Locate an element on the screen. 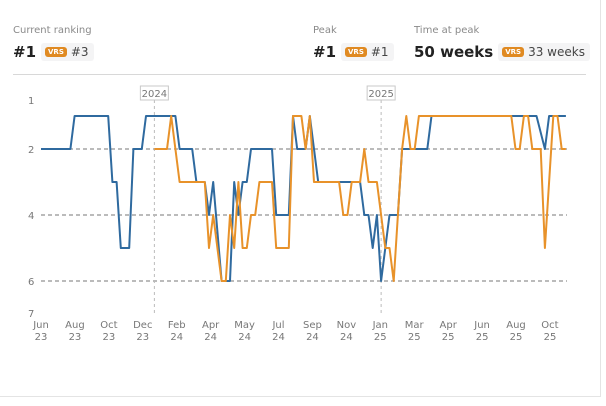 Image resolution: width=606 pixels, height=406 pixels. y-tick-label: 6 is located at coordinates (31, 282).